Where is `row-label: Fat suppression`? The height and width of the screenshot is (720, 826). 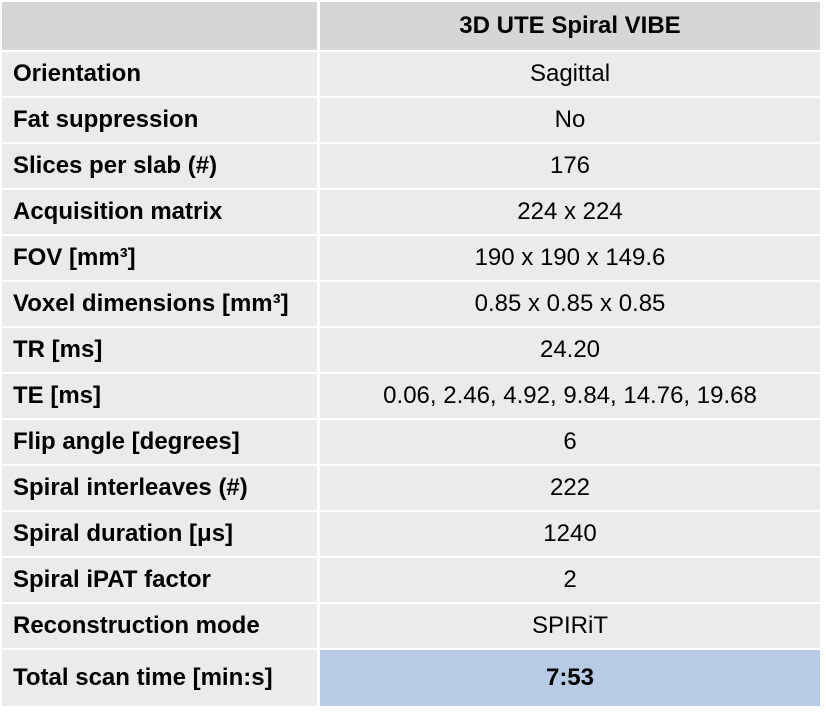 row-label: Fat suppression is located at coordinates (161, 121).